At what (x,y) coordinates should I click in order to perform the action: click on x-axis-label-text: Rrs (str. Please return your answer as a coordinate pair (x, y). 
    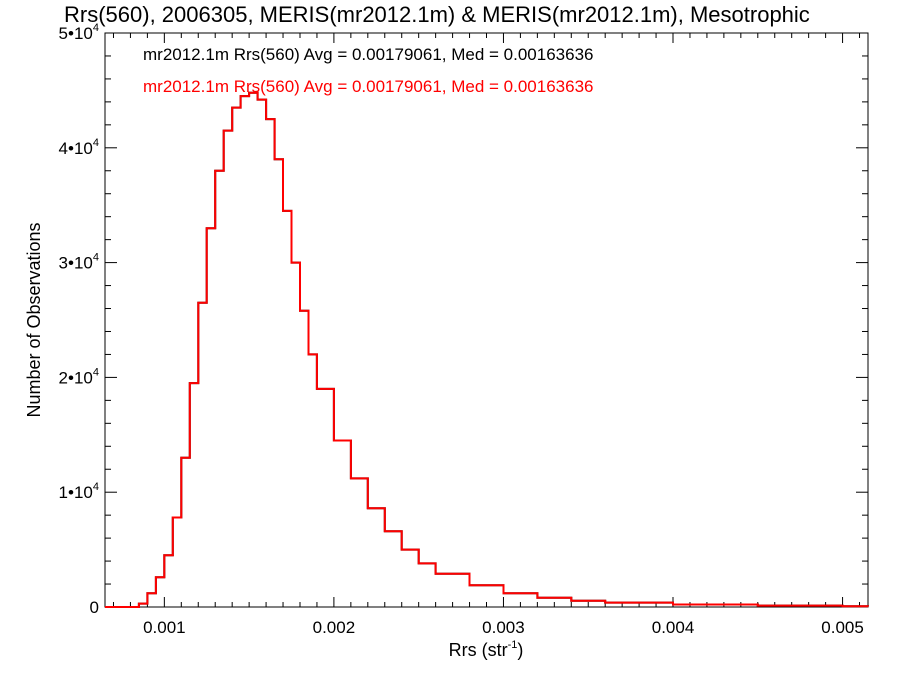
    Looking at the image, I should click on (478, 650).